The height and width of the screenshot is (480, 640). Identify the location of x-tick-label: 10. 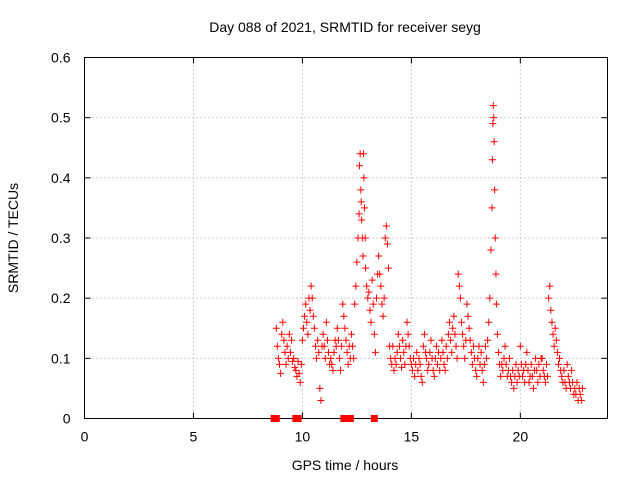
(303, 437).